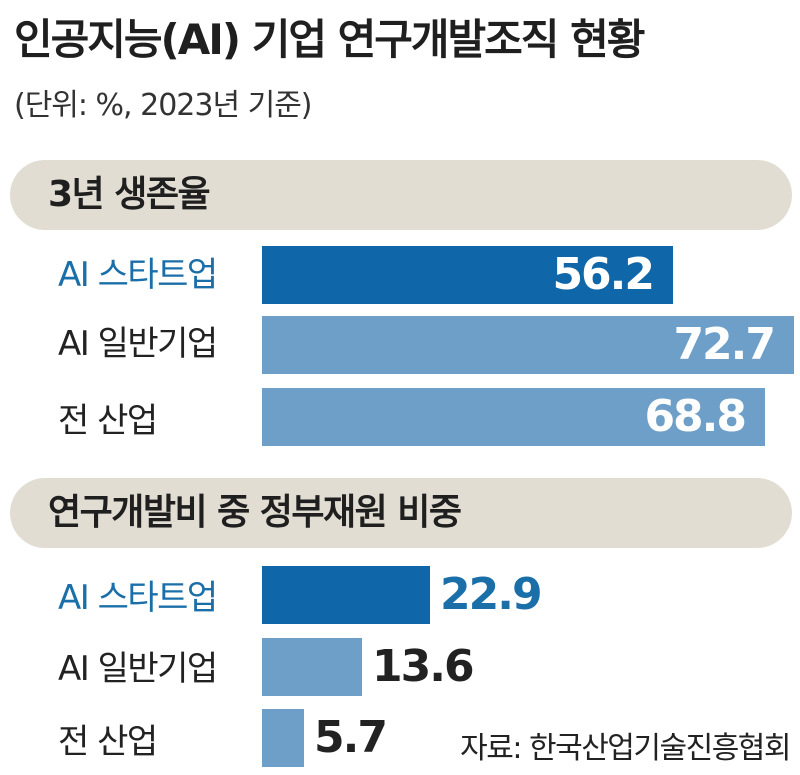  I want to click on survival-bar-startup, so click(467, 275).